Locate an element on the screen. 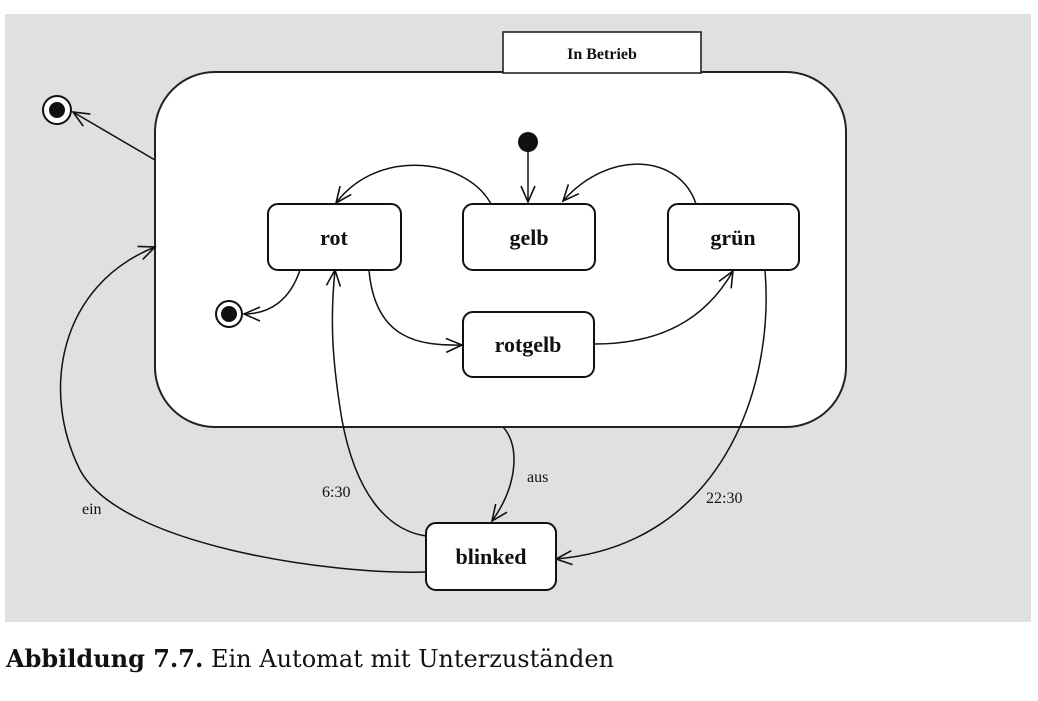 The height and width of the screenshot is (701, 1038). state-gruen: grün is located at coordinates (733, 237).